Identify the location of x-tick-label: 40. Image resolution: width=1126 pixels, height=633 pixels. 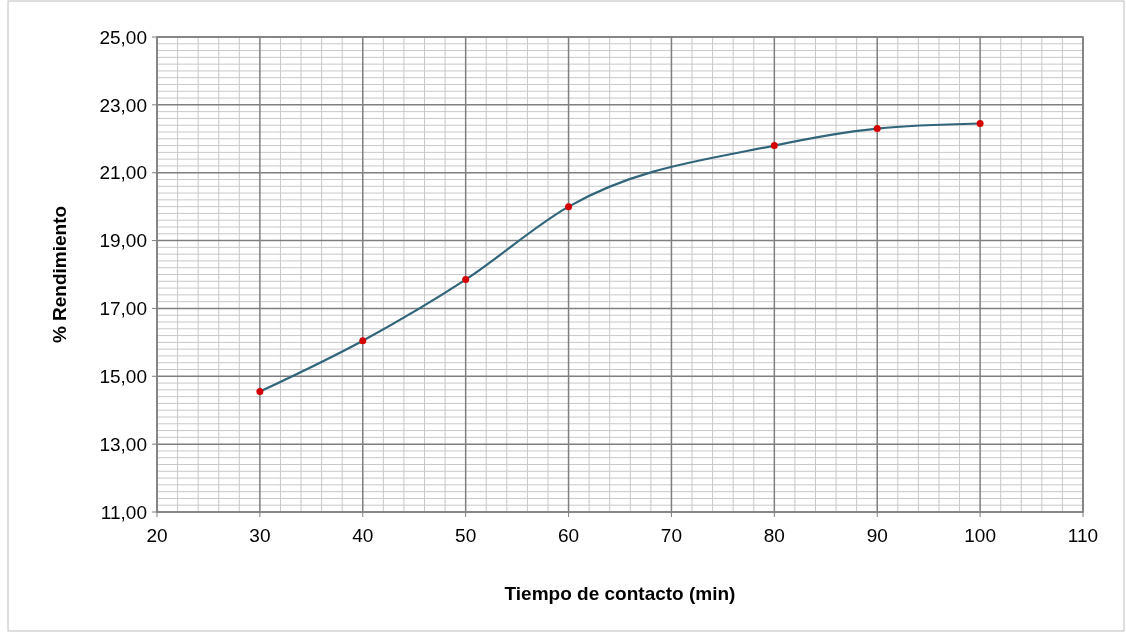
(363, 535).